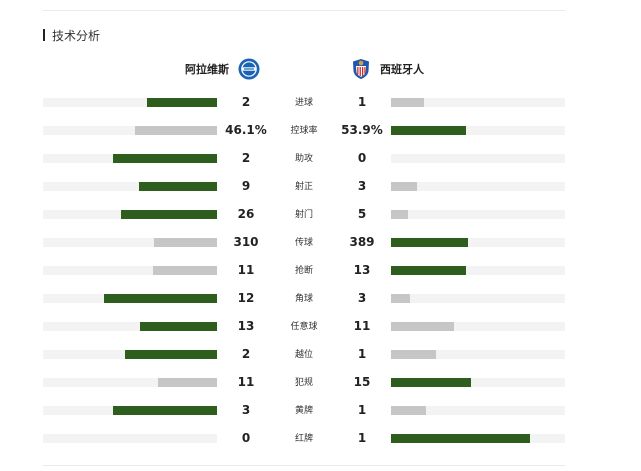  Describe the element at coordinates (246, 214) in the screenshot. I see `home-value: 26` at that location.